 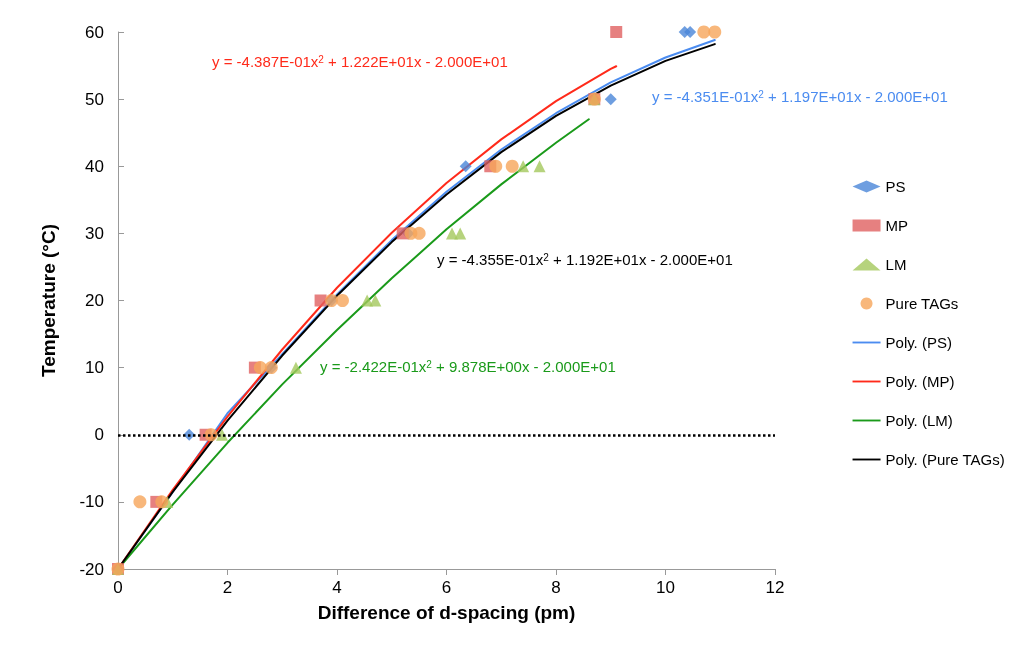 I want to click on legend-label: Poly. (LM), so click(x=919, y=420).